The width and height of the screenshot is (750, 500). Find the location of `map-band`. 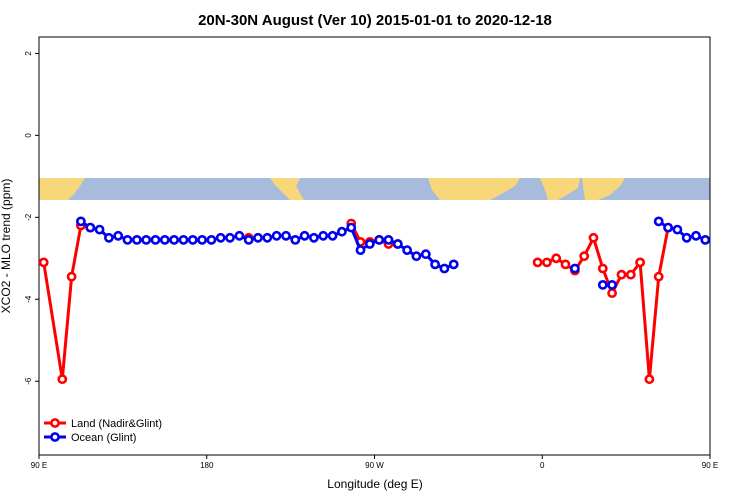

map-band is located at coordinates (374, 189).